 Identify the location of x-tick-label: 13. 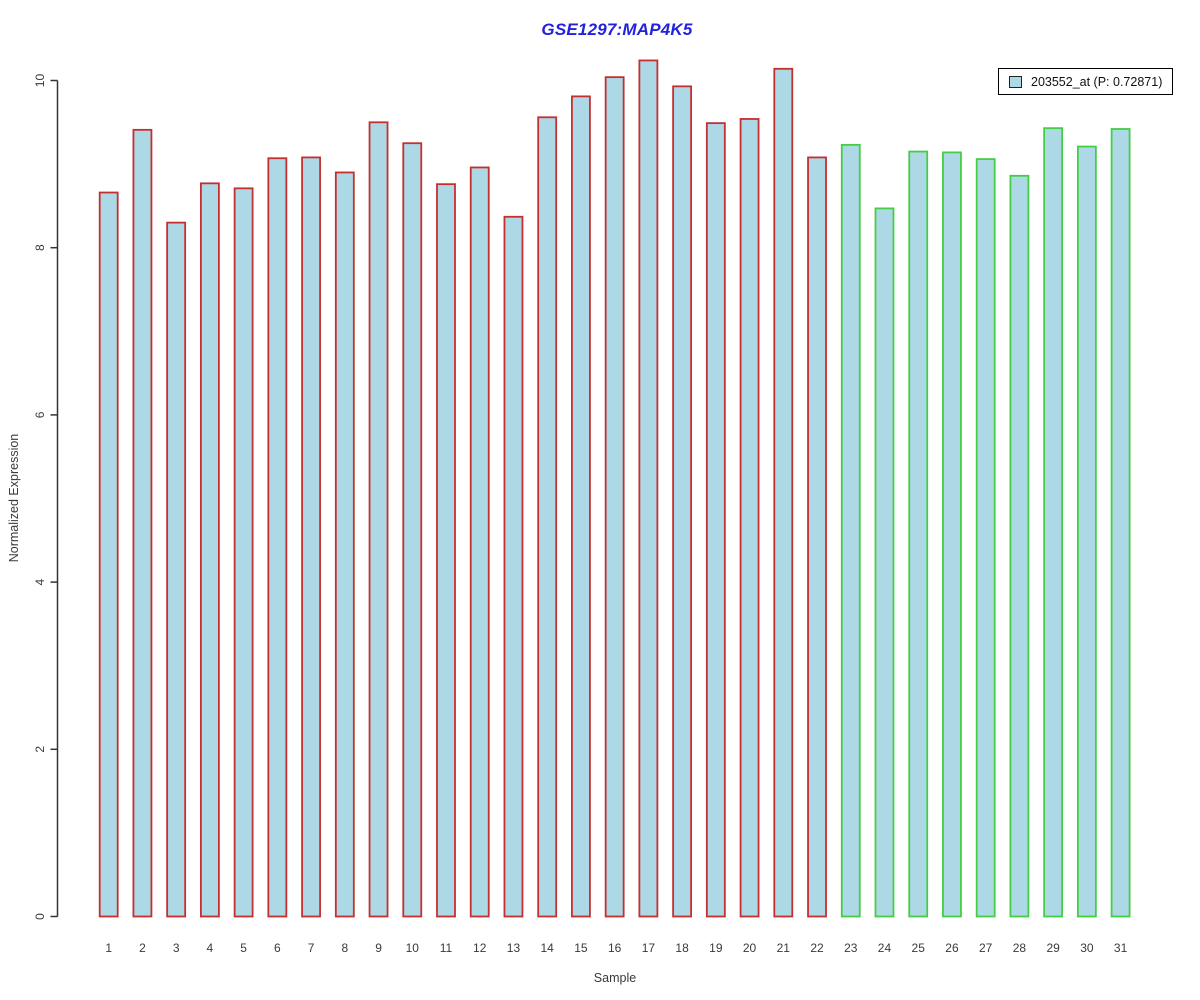
(514, 948).